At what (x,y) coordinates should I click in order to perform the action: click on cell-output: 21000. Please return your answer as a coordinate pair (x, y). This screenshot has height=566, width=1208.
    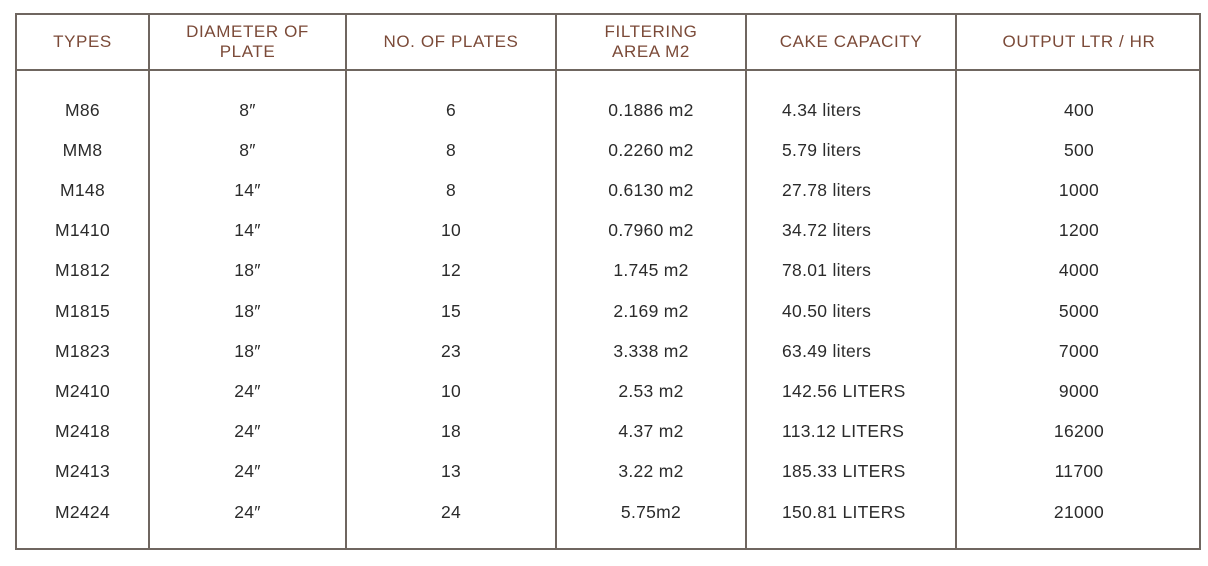
    Looking at the image, I should click on (1079, 511).